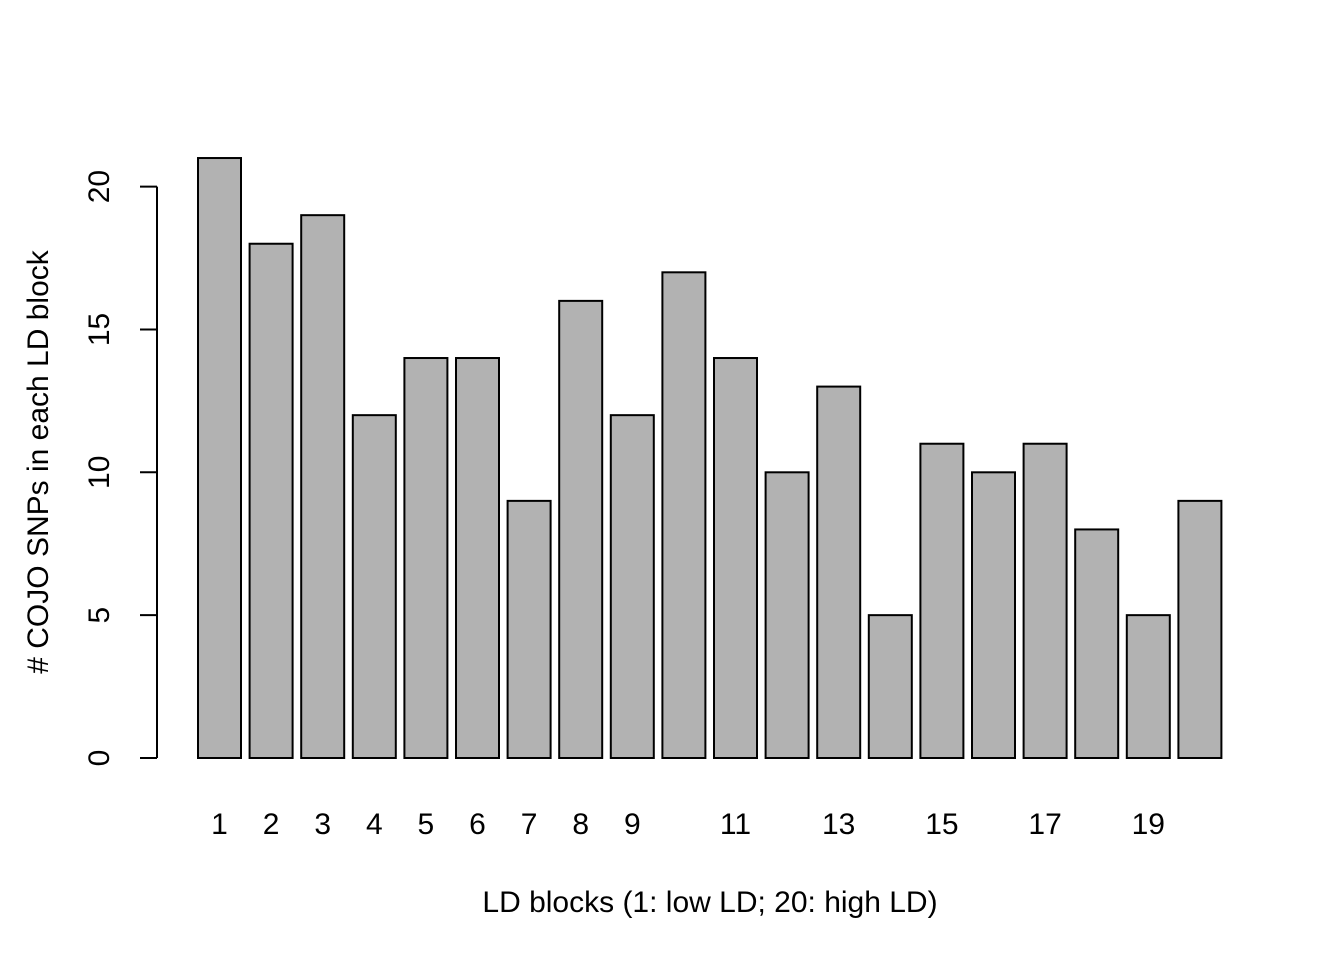 This screenshot has width=1344, height=960. What do you see at coordinates (374, 824) in the screenshot?
I see `x-axis-tick-label: 4` at bounding box center [374, 824].